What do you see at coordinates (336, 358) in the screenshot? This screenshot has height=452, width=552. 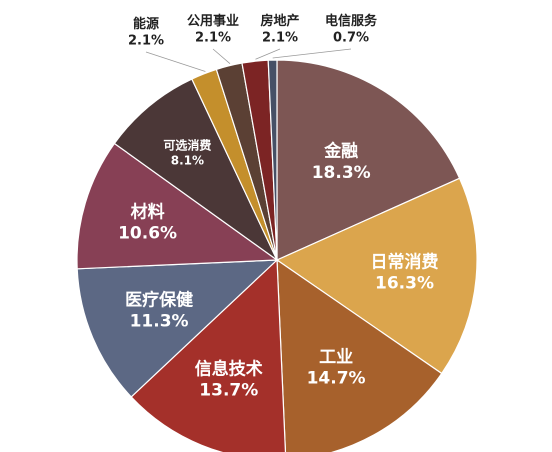 I see `slice-category-label: 工业` at bounding box center [336, 358].